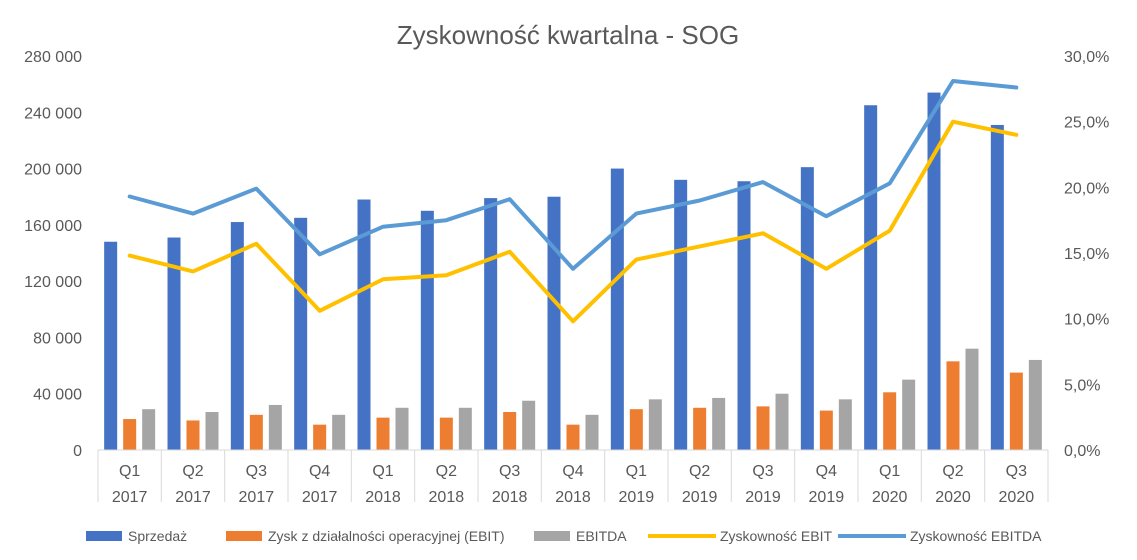 This screenshot has width=1137, height=560. I want to click on legend-label: EBITDA, so click(601, 536).